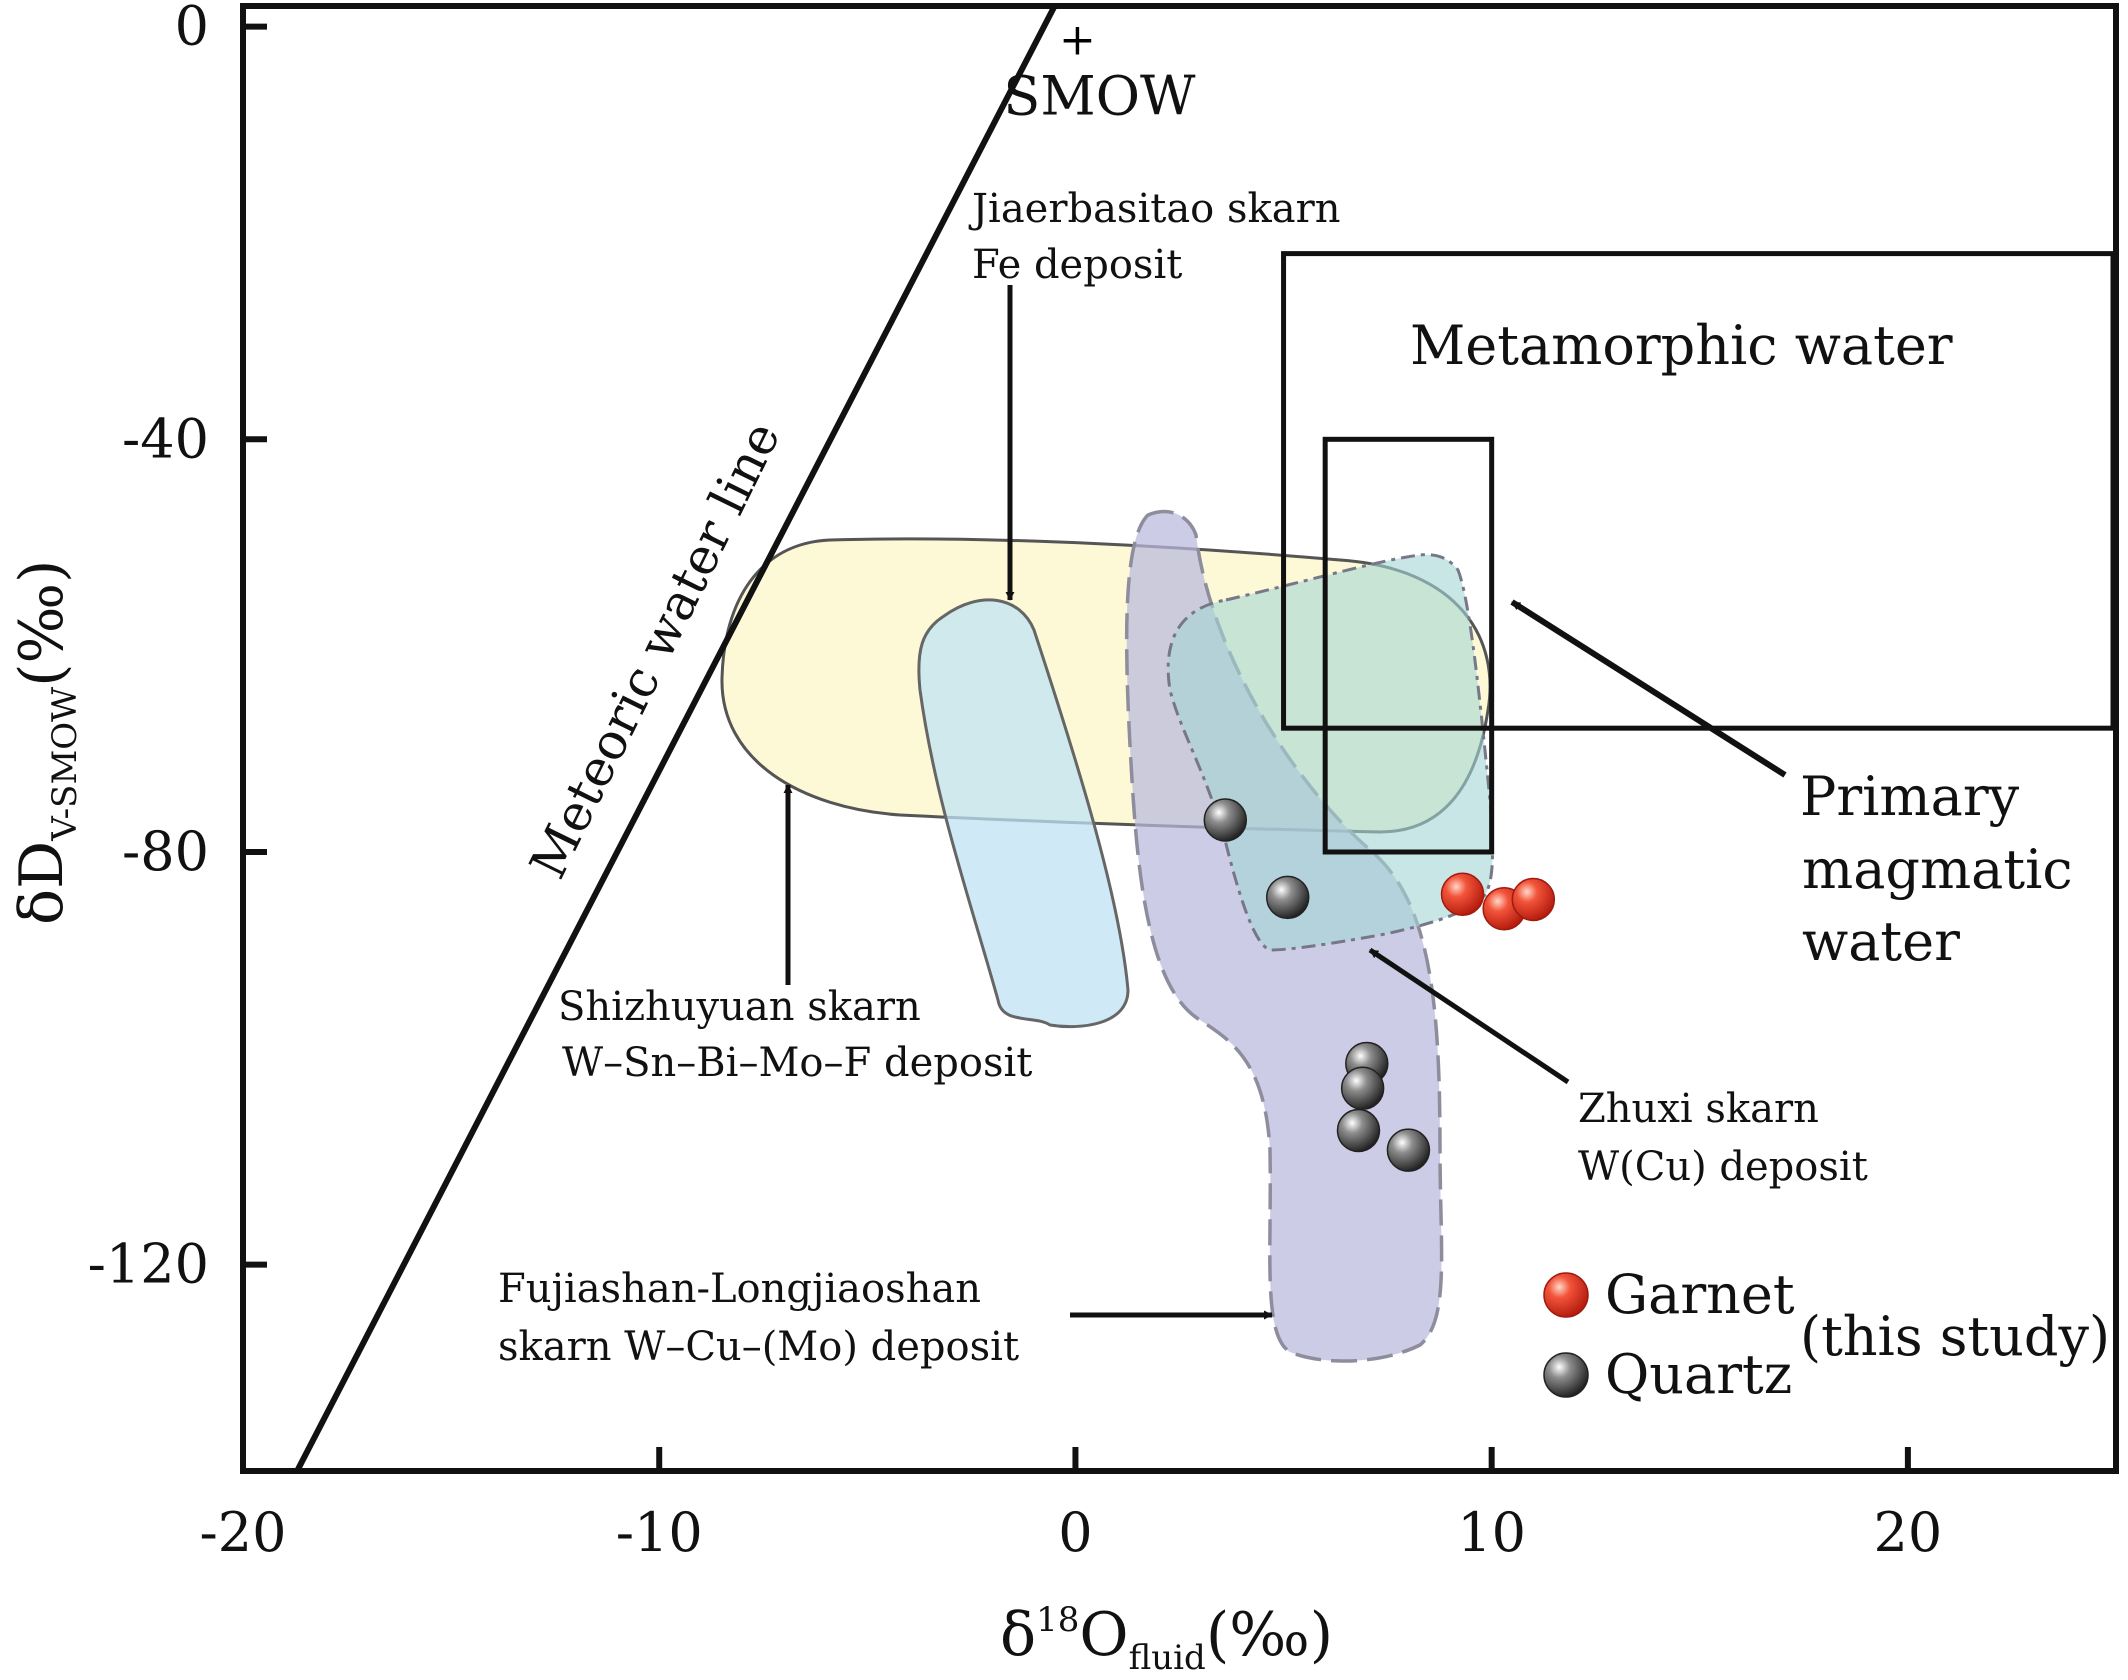 This screenshot has width=2128, height=1680. What do you see at coordinates (1723, 1167) in the screenshot?
I see `zhuxi-label-2: W(Cu) deposit` at bounding box center [1723, 1167].